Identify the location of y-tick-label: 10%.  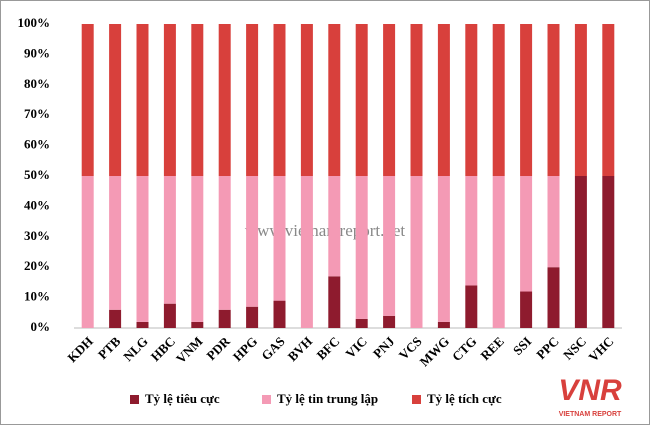
(37, 296).